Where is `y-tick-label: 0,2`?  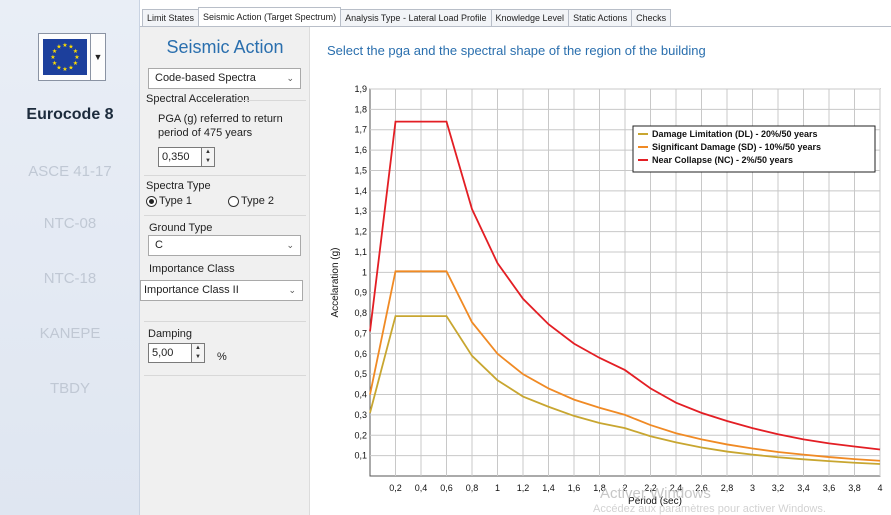 y-tick-label: 0,2 is located at coordinates (360, 435).